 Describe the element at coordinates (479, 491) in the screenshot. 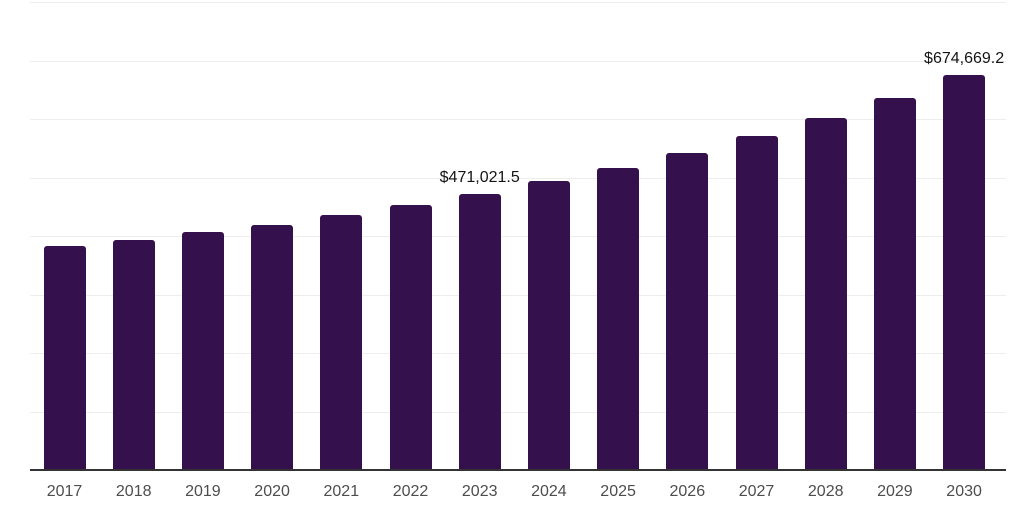

I see `x-tick-label: 2023` at that location.